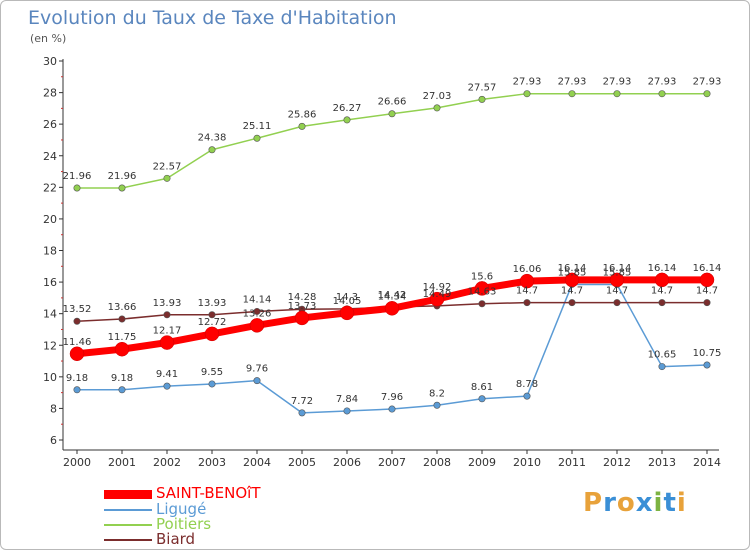  Describe the element at coordinates (482, 462) in the screenshot. I see `x-tick-label: 2009` at that location.